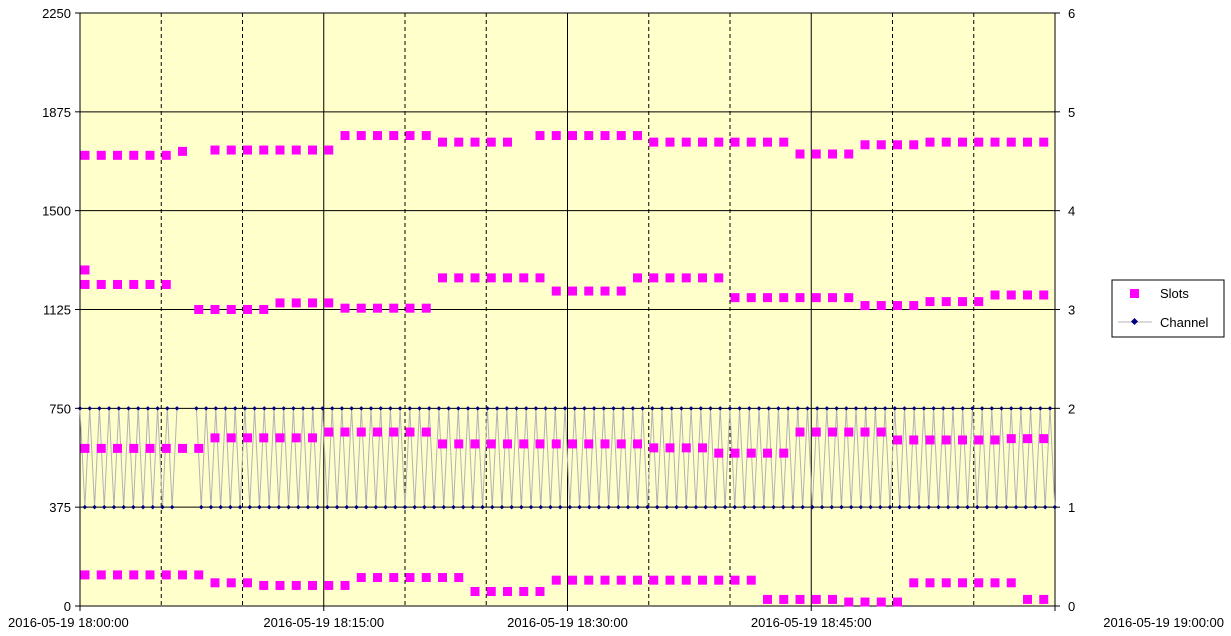  I want to click on x-tick-label: 2016-05-19 18:45:00, so click(811, 622).